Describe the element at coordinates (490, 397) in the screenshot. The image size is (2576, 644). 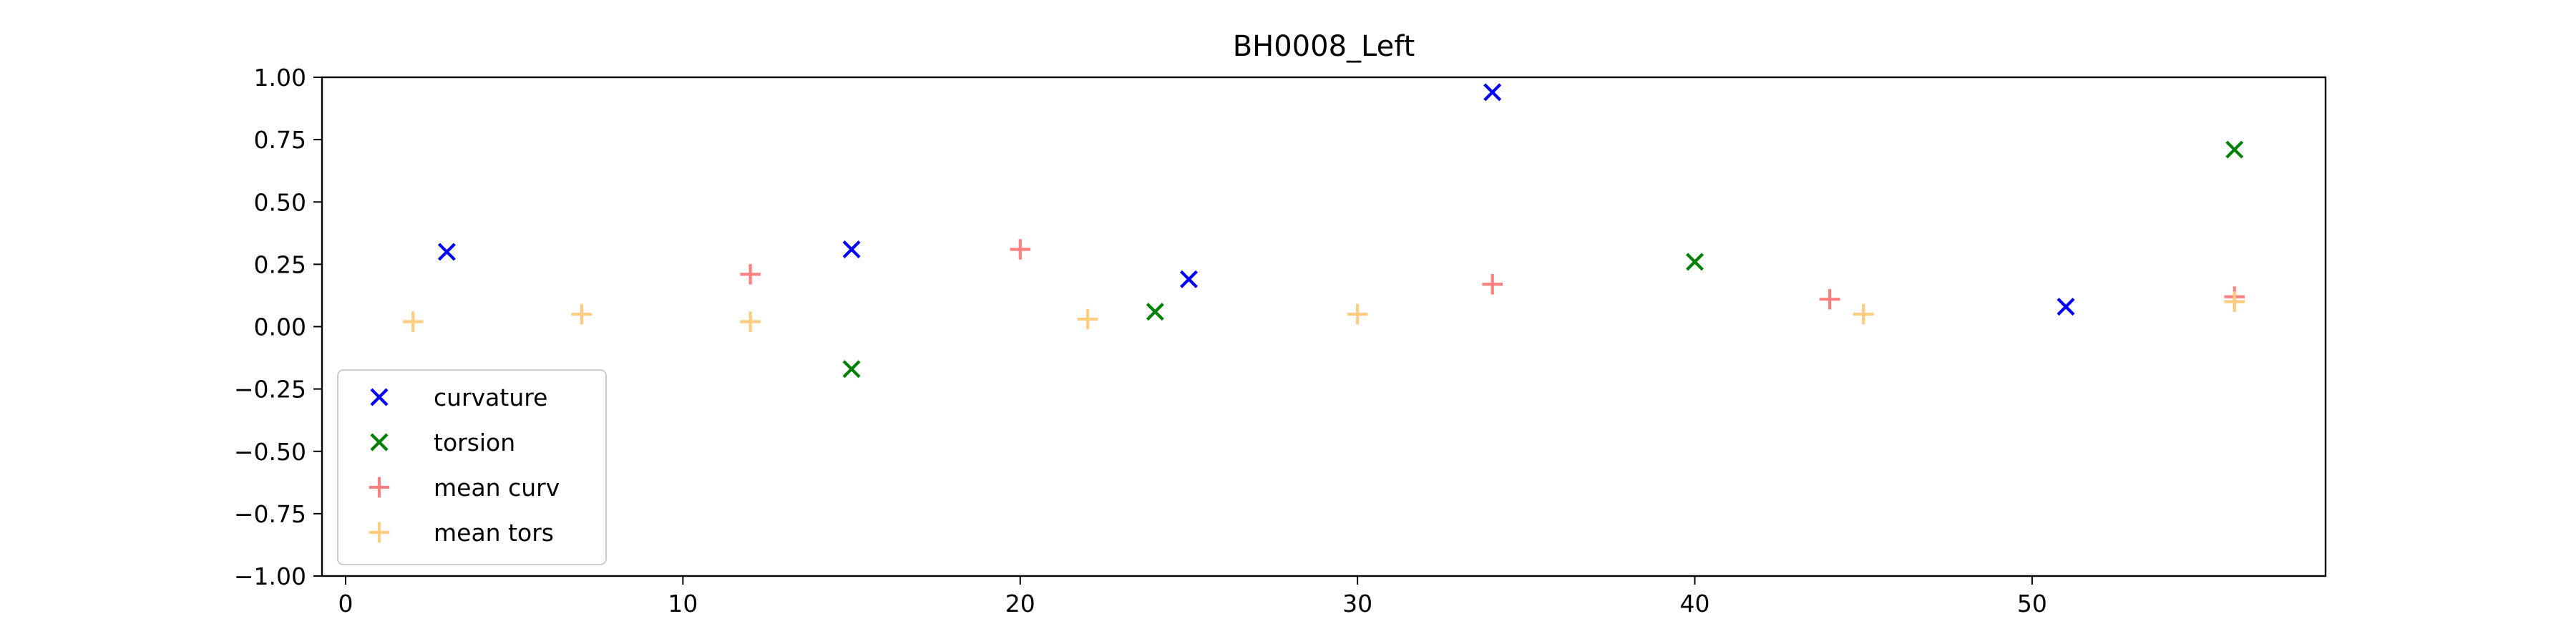
I see `legend-label: curvature` at that location.